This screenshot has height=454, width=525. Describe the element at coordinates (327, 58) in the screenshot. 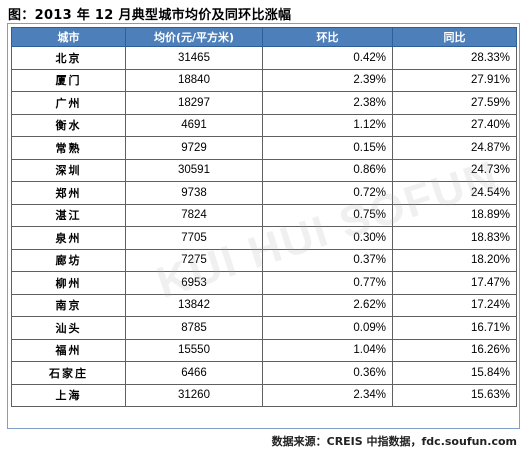

I see `mom-cell: 0.42%` at that location.